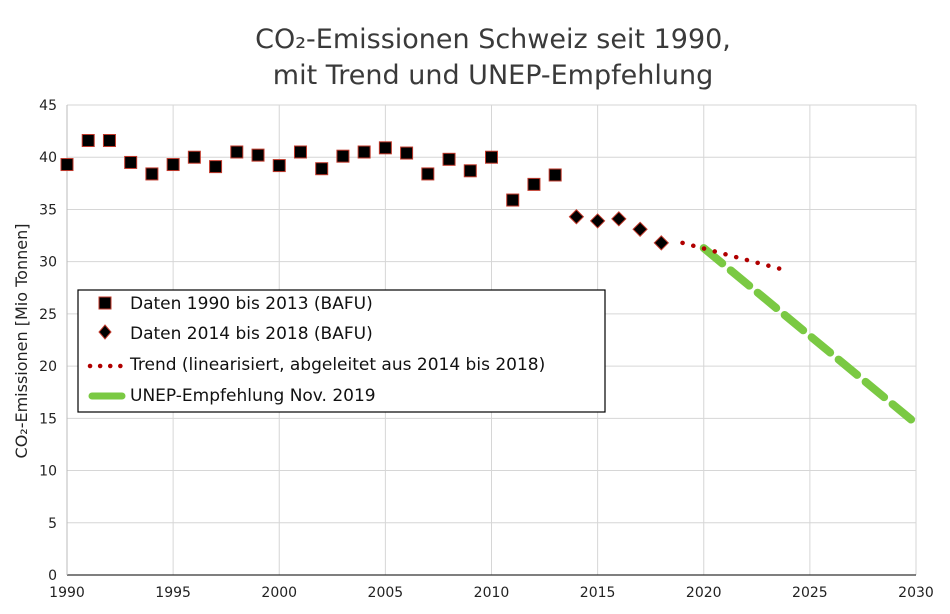 This screenshot has width=950, height=614. Describe the element at coordinates (493, 75) in the screenshot. I see `chart-title-line-2: mit Trend und UNEP-Empfehlung` at that location.